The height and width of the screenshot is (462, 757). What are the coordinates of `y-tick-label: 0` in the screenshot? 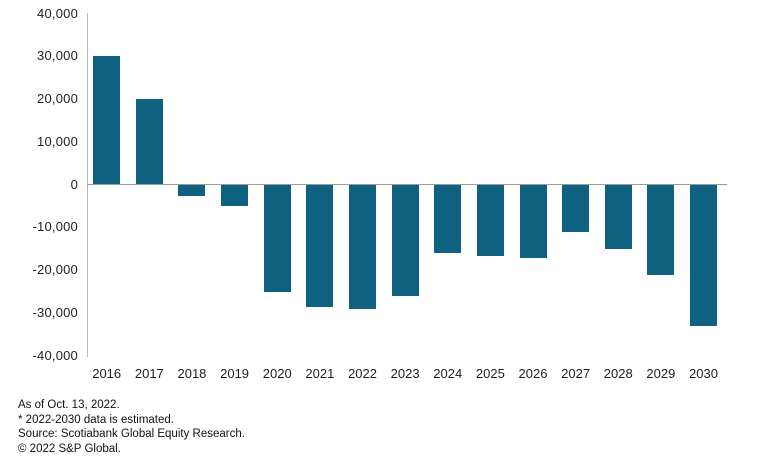 It's located at (74, 184).